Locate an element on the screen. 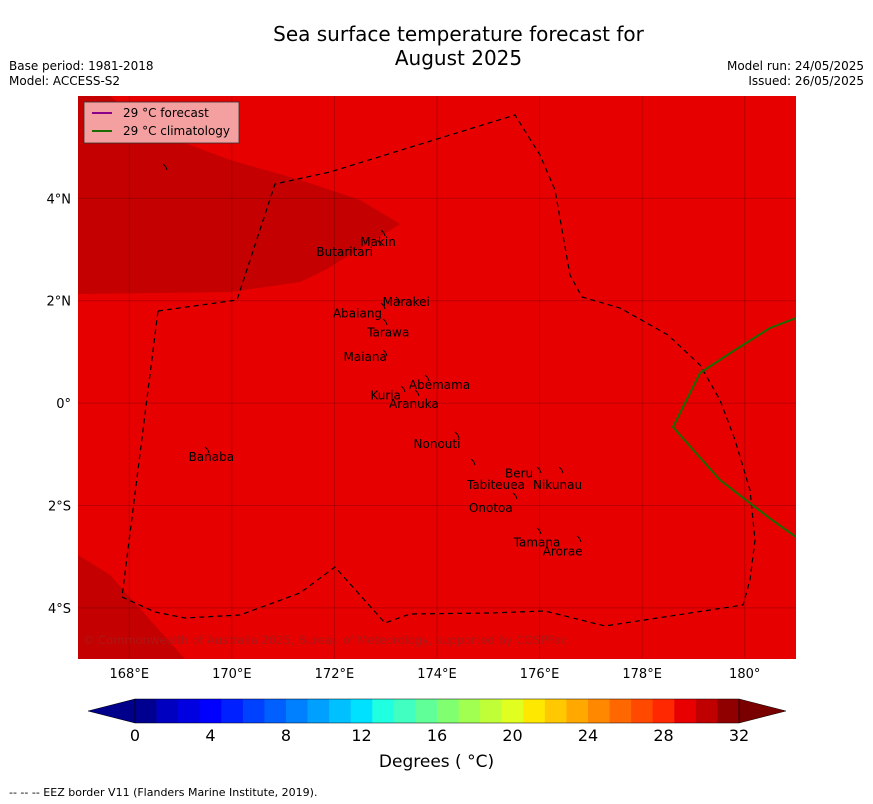 This screenshot has width=873, height=804. colorbar: 0 4 8 12 16 20 24 28 32 is located at coordinates (437, 721).